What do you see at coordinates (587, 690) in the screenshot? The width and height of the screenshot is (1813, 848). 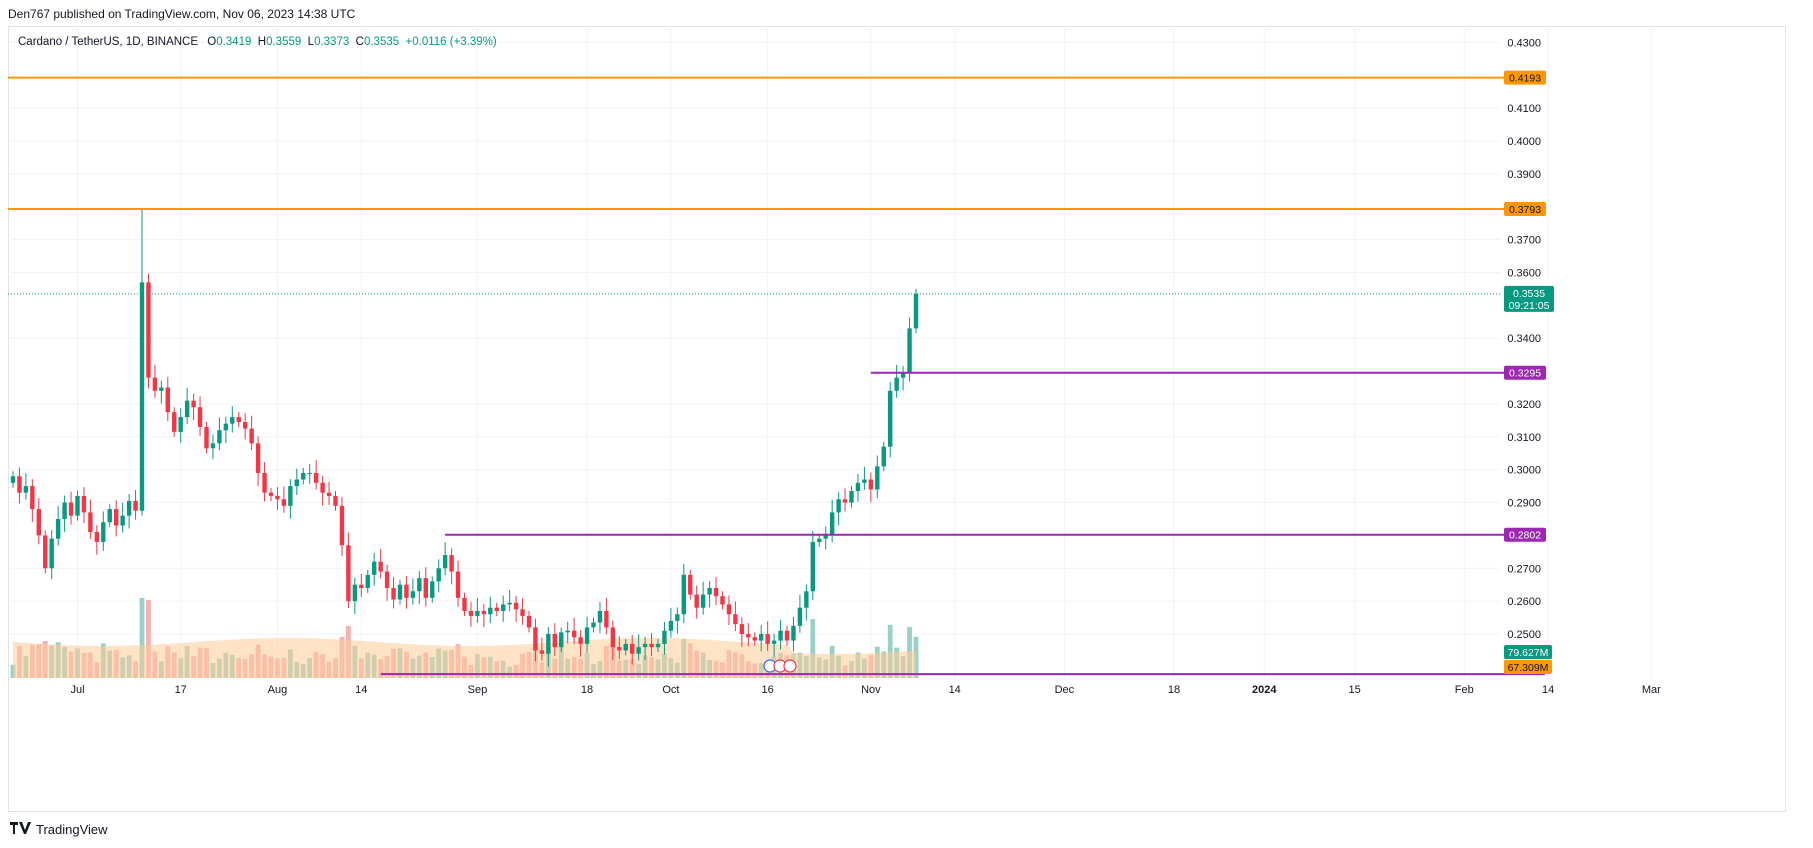 I see `time-tick-label: 18` at bounding box center [587, 690].